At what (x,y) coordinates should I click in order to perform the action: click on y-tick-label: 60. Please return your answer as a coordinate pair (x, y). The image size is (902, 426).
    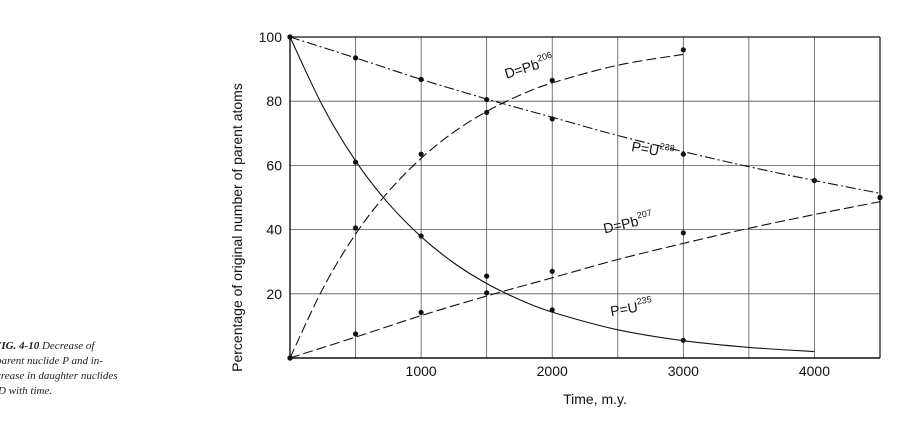
    Looking at the image, I should click on (274, 165).